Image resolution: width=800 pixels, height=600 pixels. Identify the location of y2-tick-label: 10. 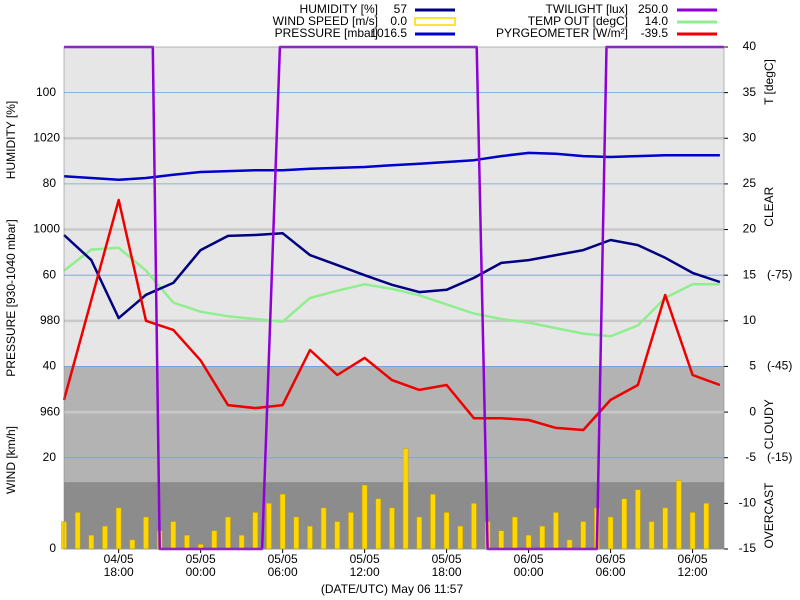
(750, 320).